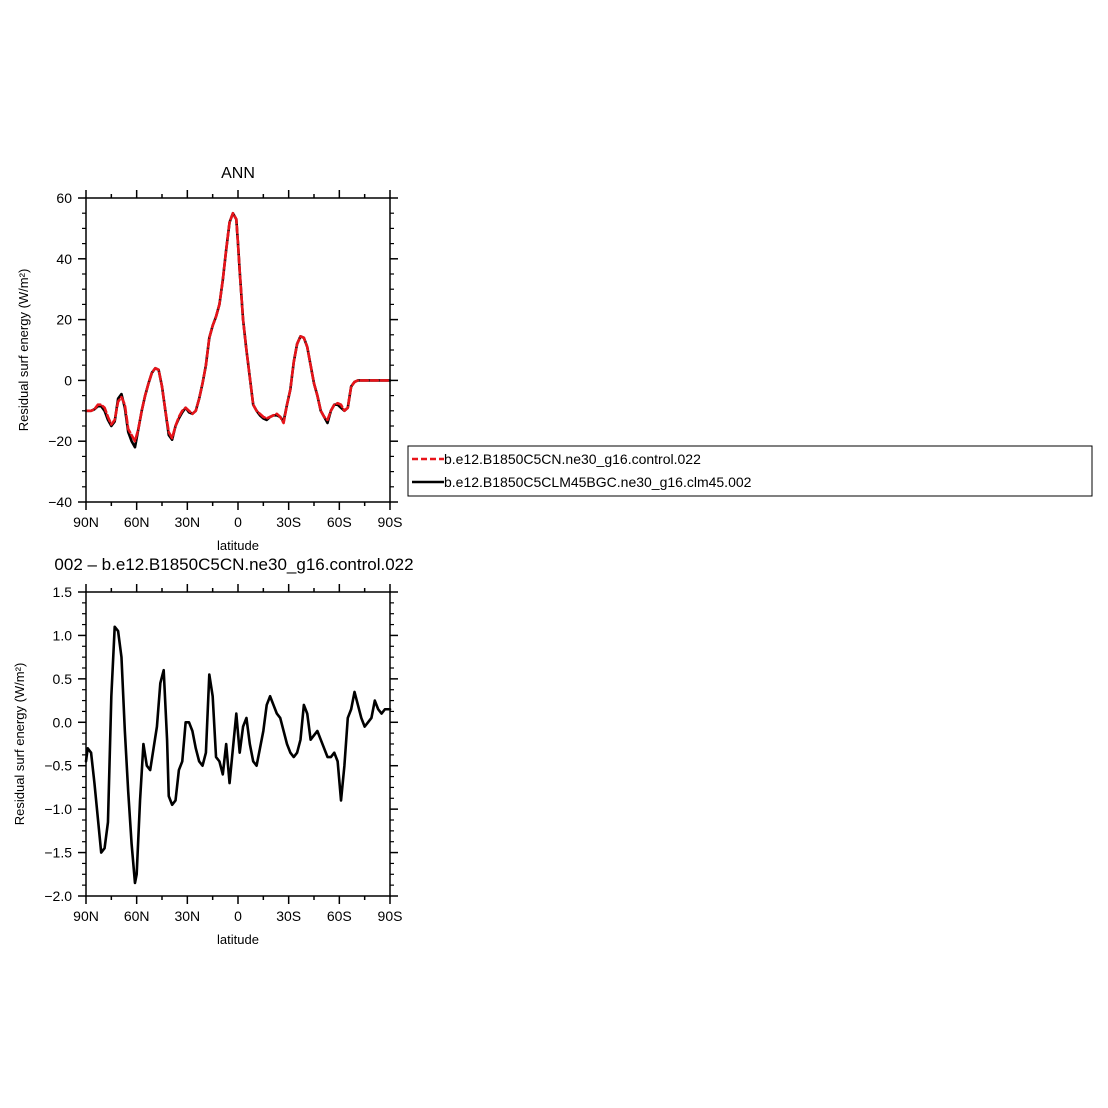 This screenshot has width=1108, height=1108. Describe the element at coordinates (137, 916) in the screenshot. I see `bottom-xtick-label: 60N` at that location.